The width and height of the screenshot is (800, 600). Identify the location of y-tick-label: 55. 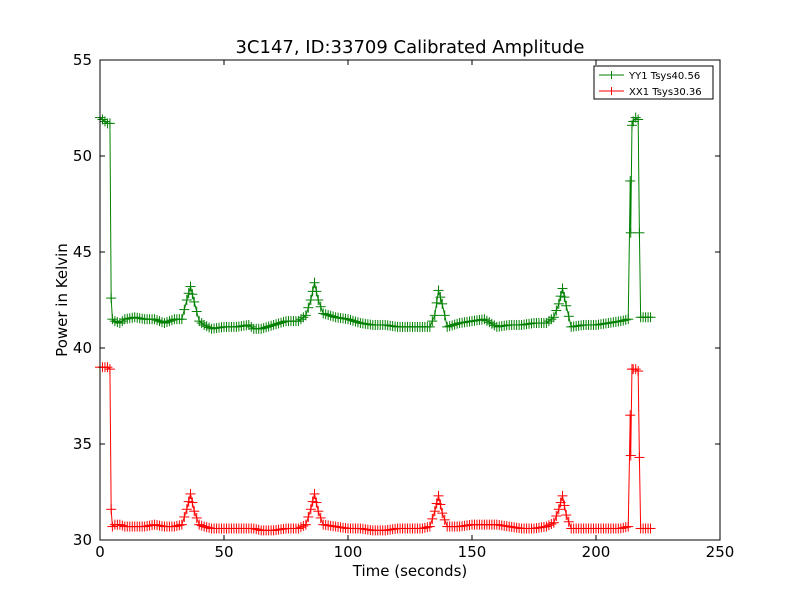
(82, 60).